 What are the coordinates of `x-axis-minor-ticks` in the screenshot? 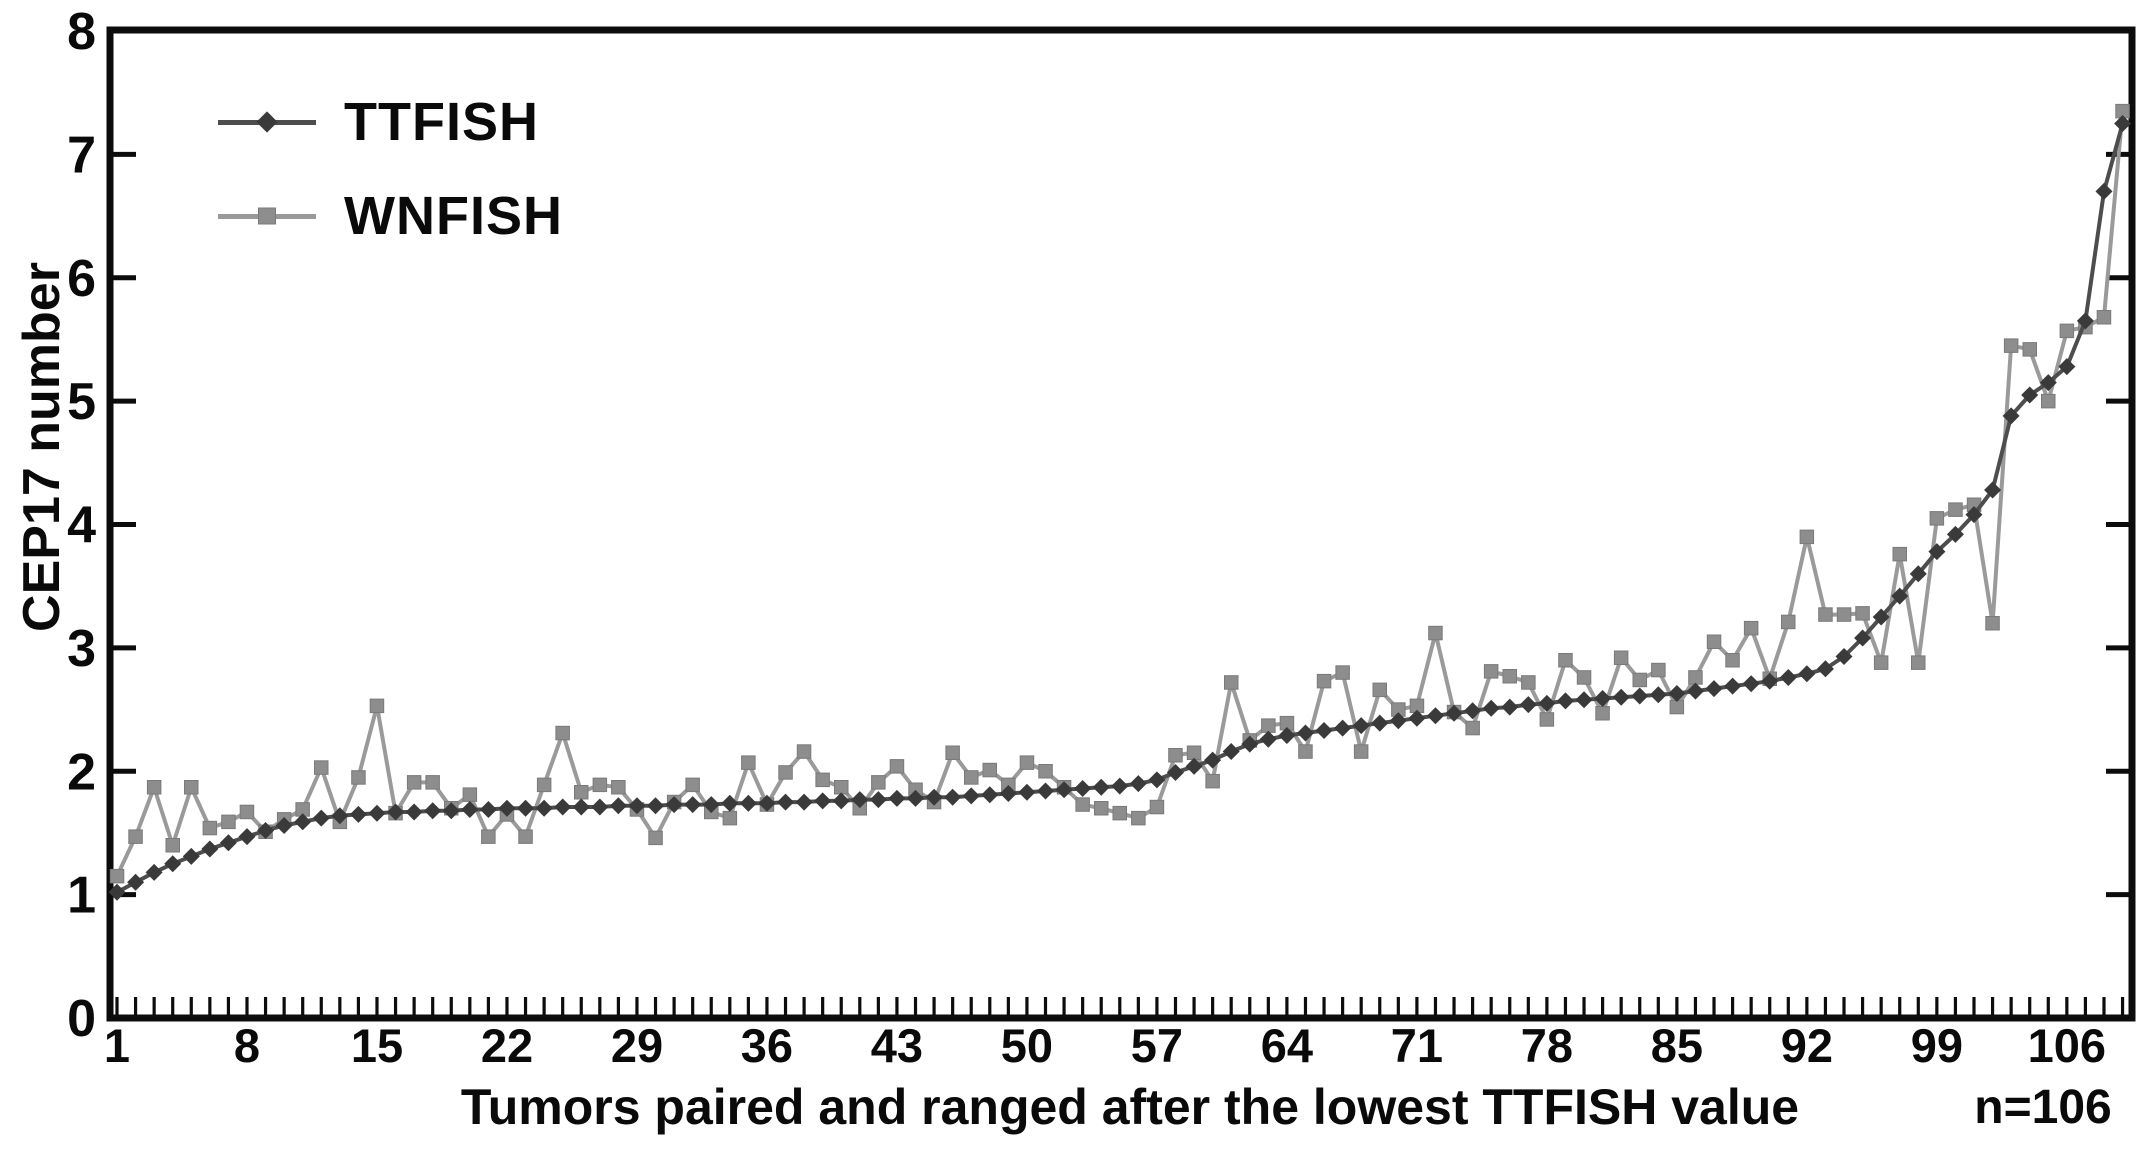 It's located at (1120, 1006).